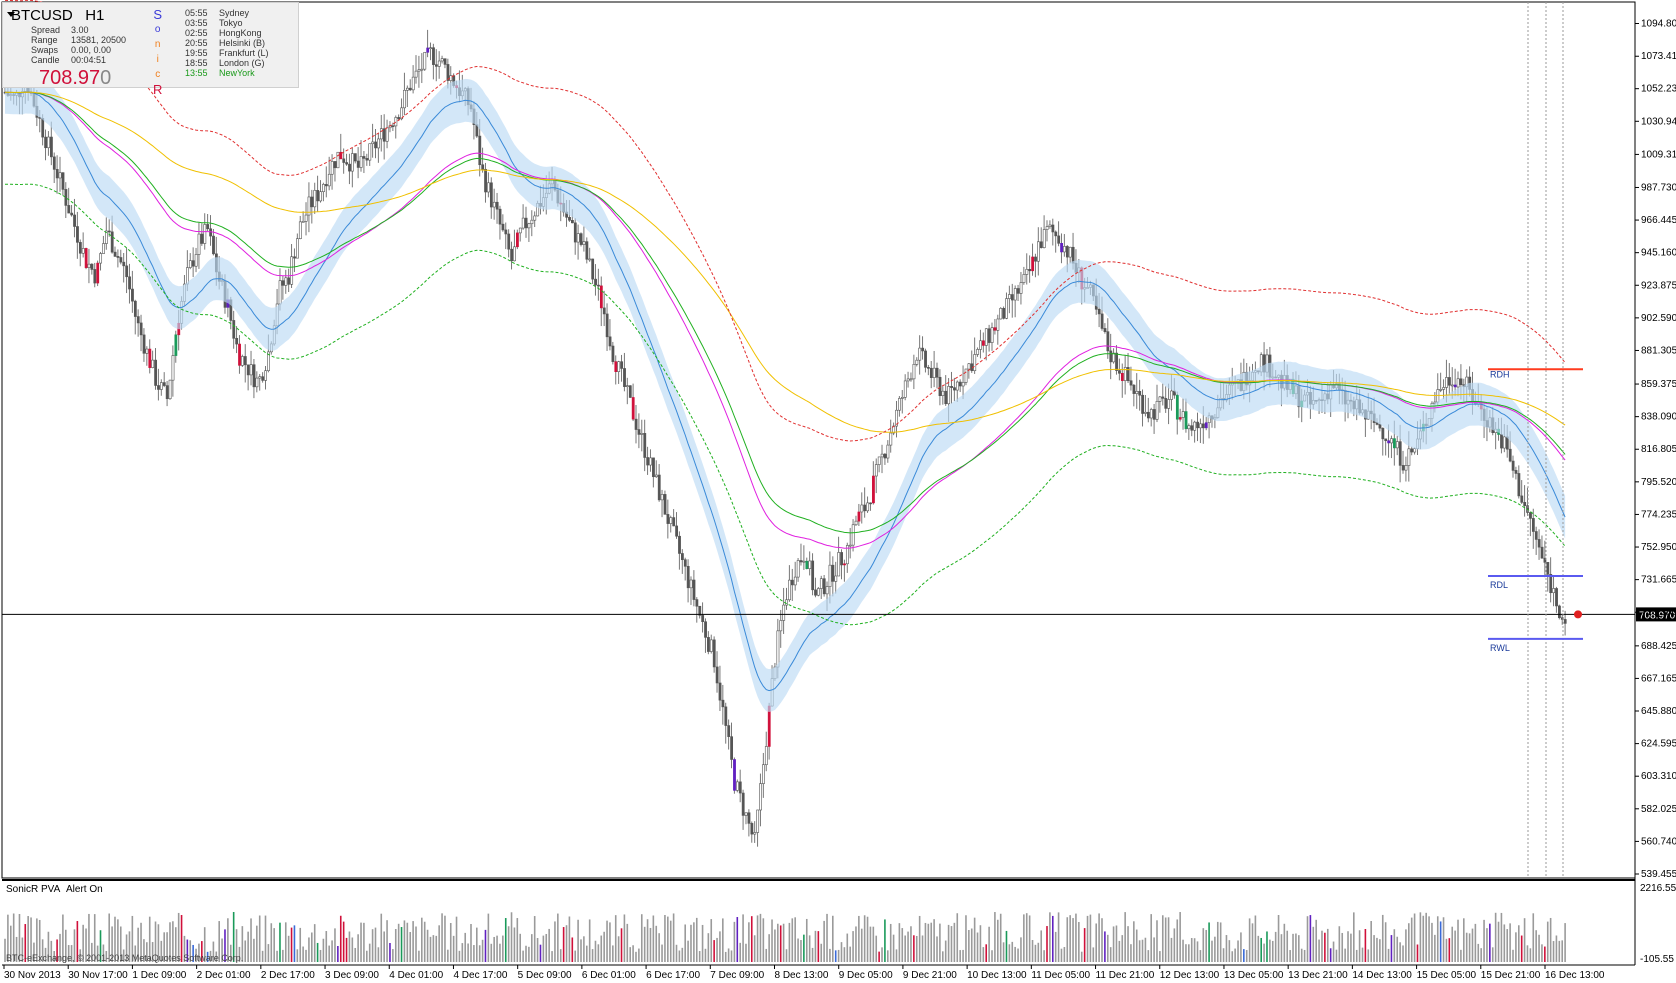  Describe the element at coordinates (89, 60) in the screenshot. I see `candle-timer: 00:04:51` at that location.